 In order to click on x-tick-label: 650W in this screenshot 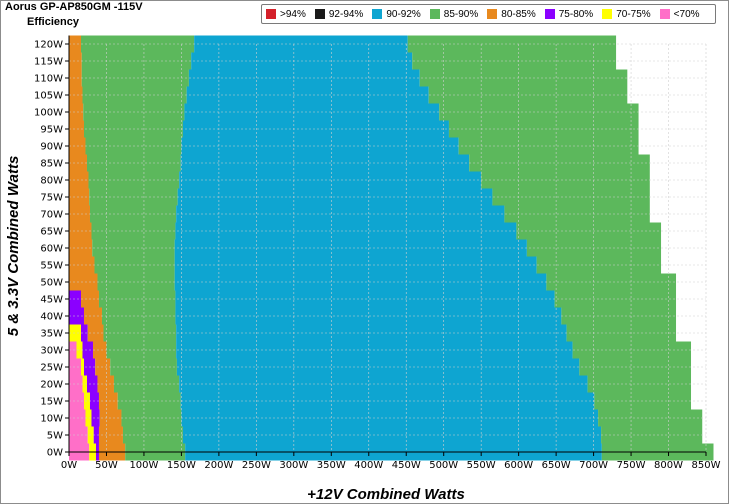, I will do `click(556, 465)`.